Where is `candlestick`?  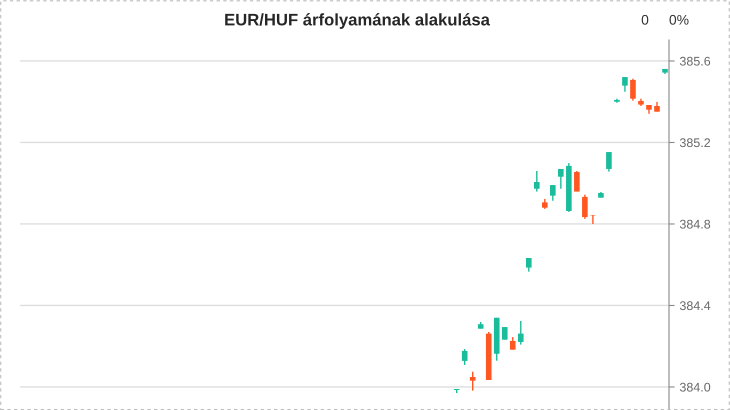
candlestick is located at coordinates (505, 333).